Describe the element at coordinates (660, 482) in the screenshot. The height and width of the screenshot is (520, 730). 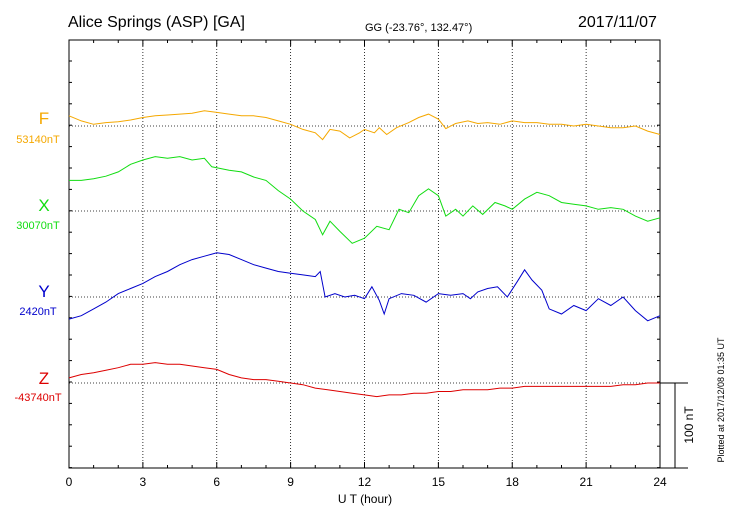
I see `x-tick-label: 24` at that location.